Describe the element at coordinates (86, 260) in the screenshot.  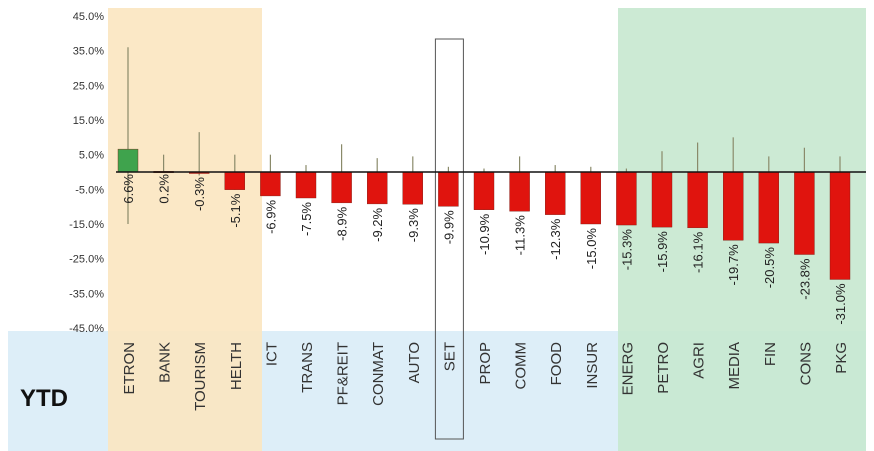
I see `y-tick-label: -25.0%` at that location.